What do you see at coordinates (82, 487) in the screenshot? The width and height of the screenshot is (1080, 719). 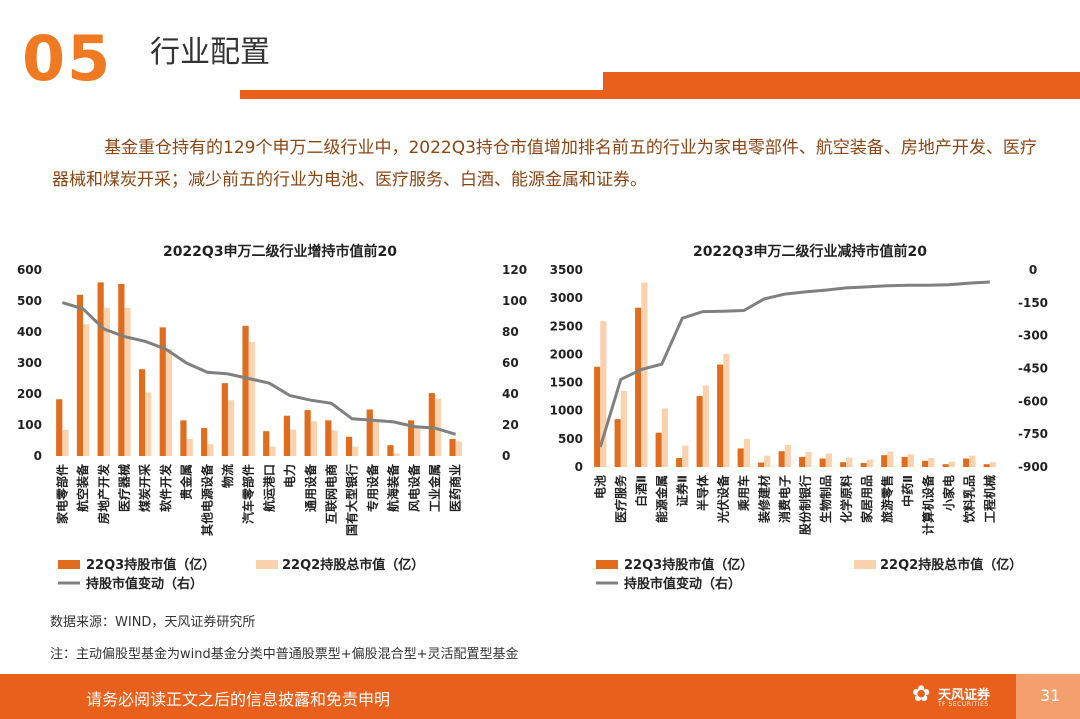 I see `inc-category-label: 航空装备` at bounding box center [82, 487].